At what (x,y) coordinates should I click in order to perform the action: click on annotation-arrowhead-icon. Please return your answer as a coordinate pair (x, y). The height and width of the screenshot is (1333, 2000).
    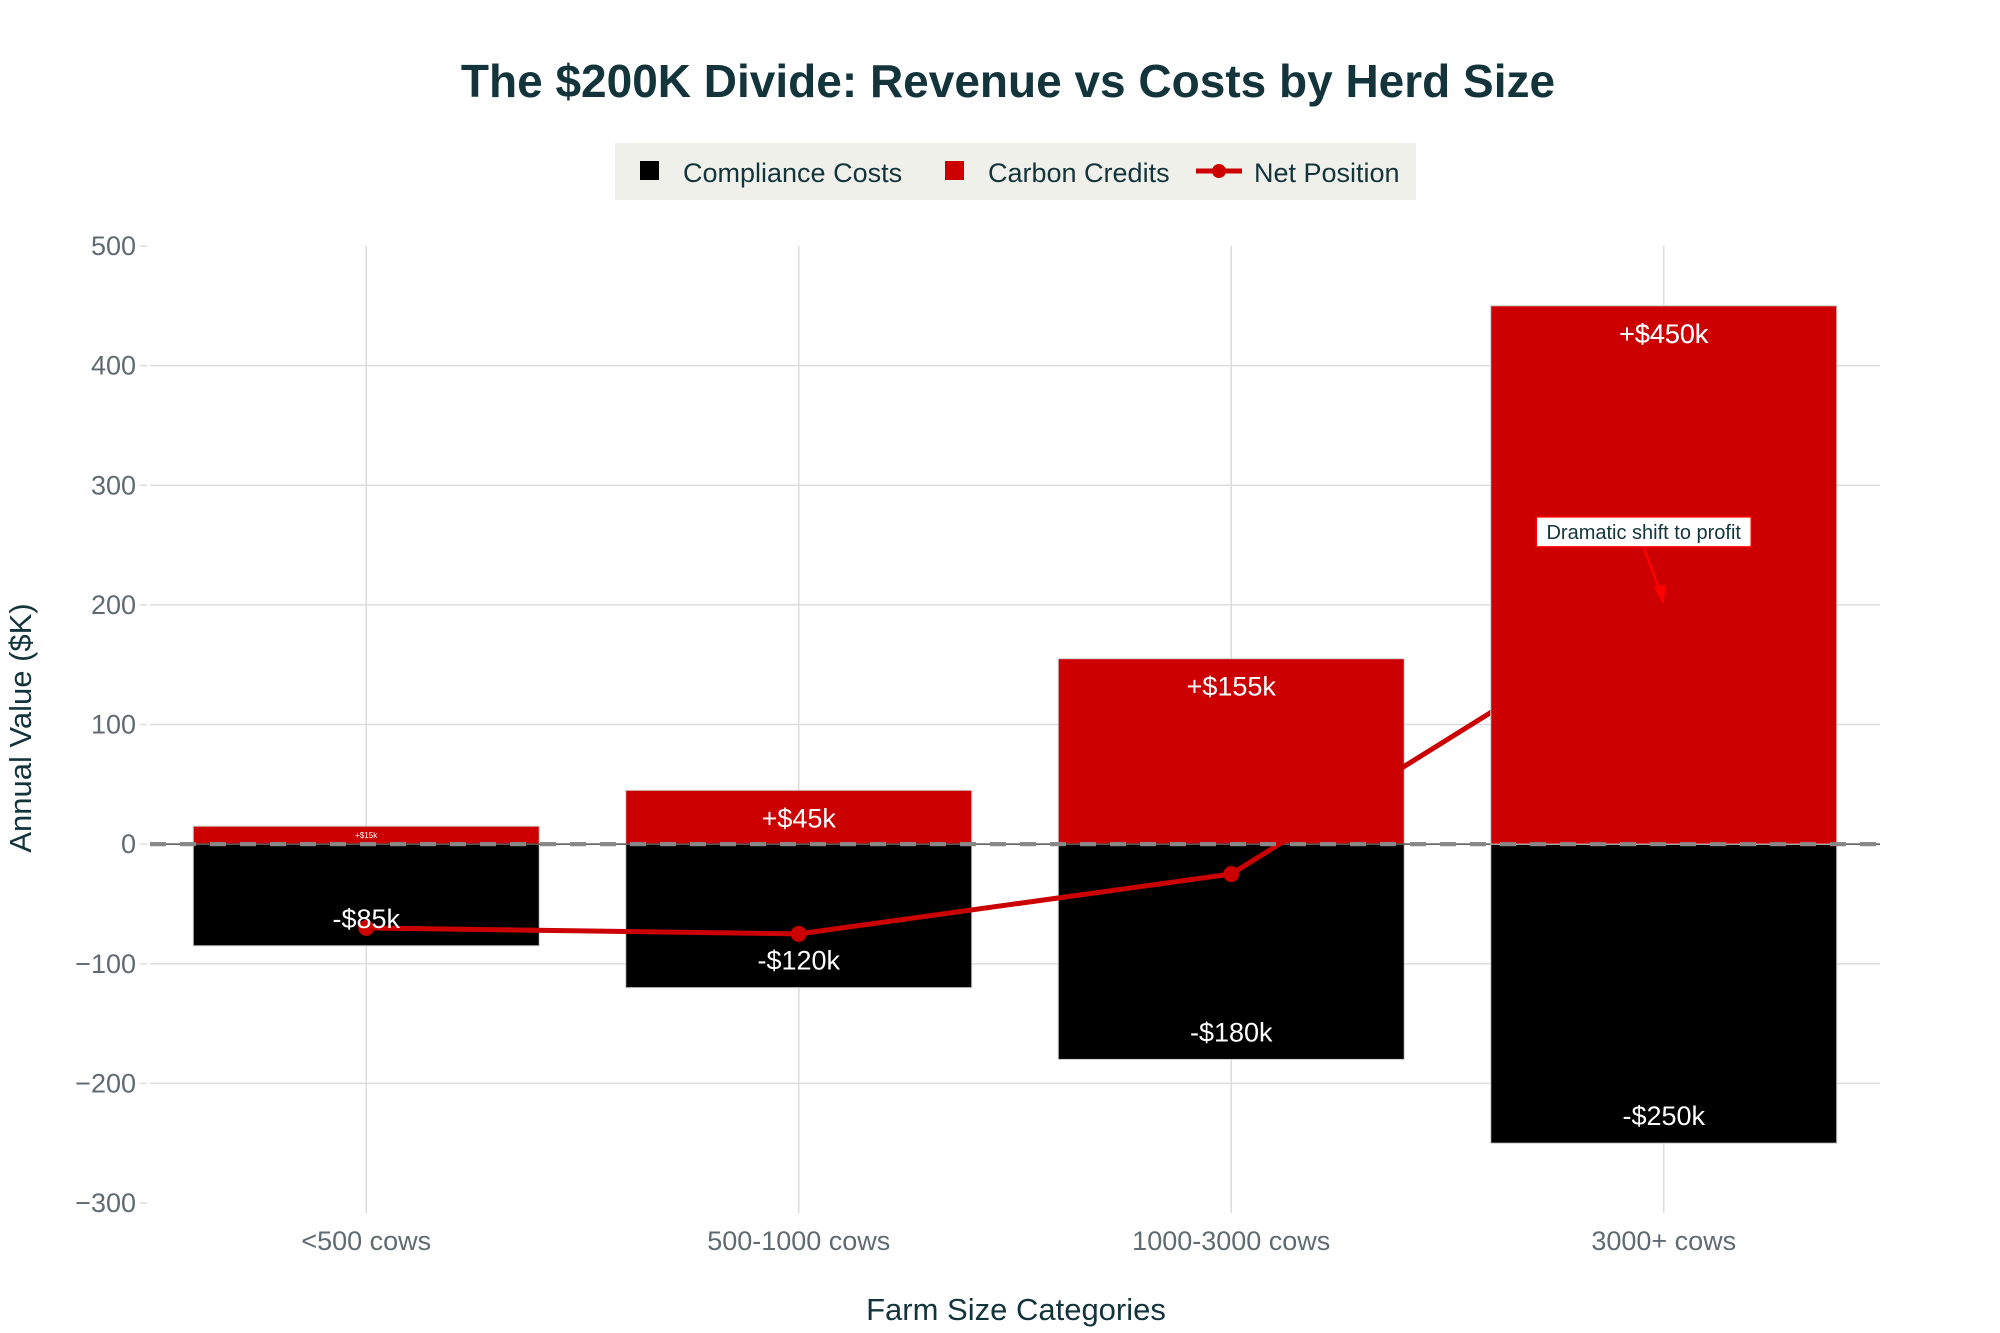
    Looking at the image, I should click on (1659, 594).